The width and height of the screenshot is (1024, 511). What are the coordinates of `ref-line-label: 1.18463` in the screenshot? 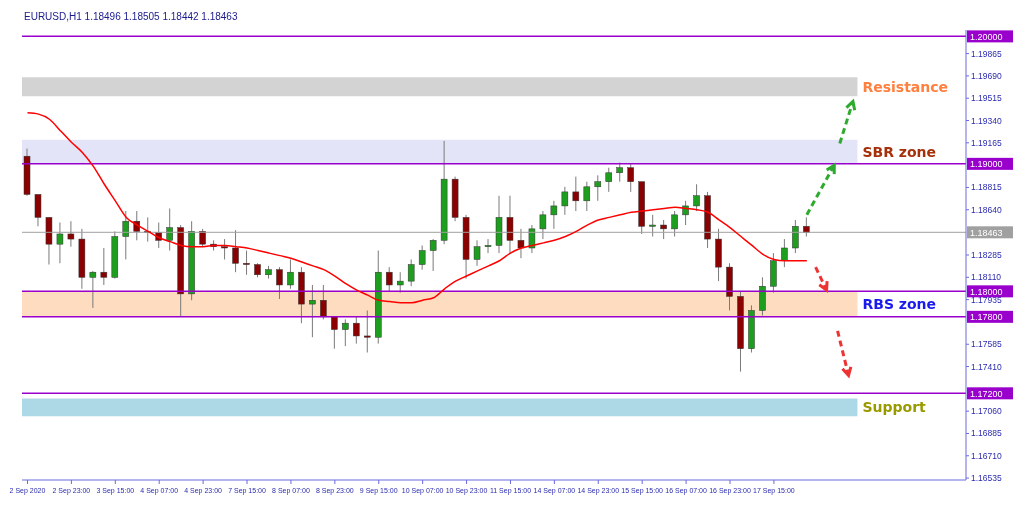 It's located at (986, 232).